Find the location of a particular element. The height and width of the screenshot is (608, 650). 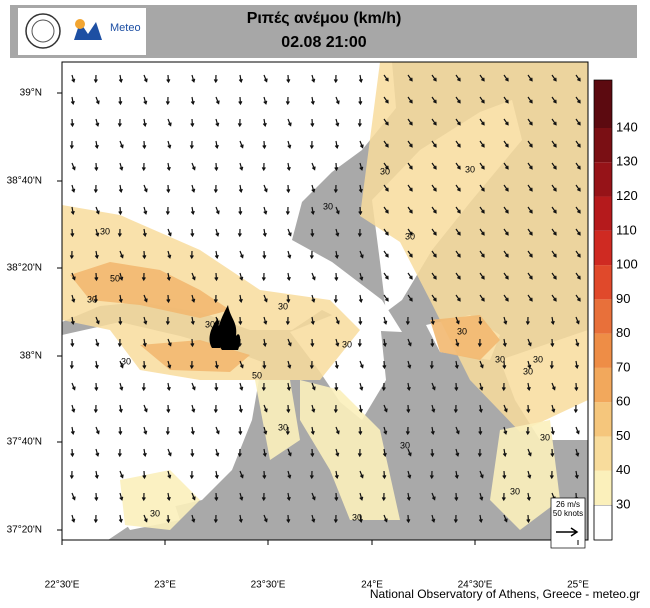

noa-logo-inner is located at coordinates (43, 31).